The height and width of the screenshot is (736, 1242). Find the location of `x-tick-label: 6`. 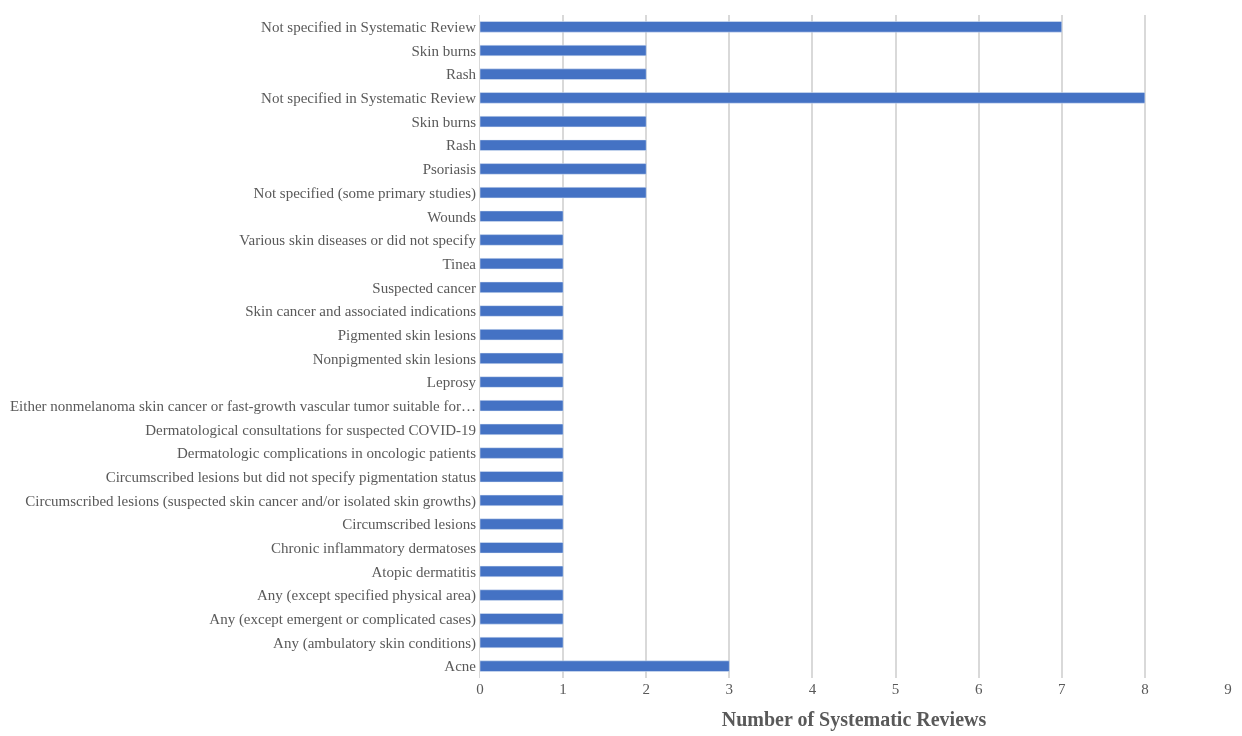

x-tick-label: 6 is located at coordinates (978, 689).